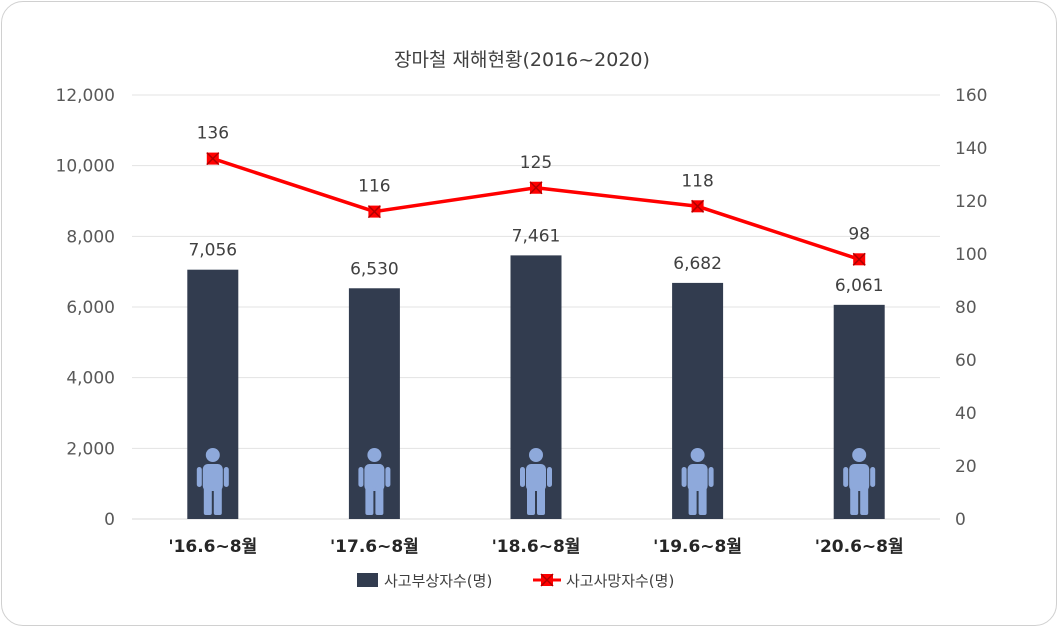 The width and height of the screenshot is (1060, 629). Describe the element at coordinates (966, 467) in the screenshot. I see `right-tick-label: 20` at that location.